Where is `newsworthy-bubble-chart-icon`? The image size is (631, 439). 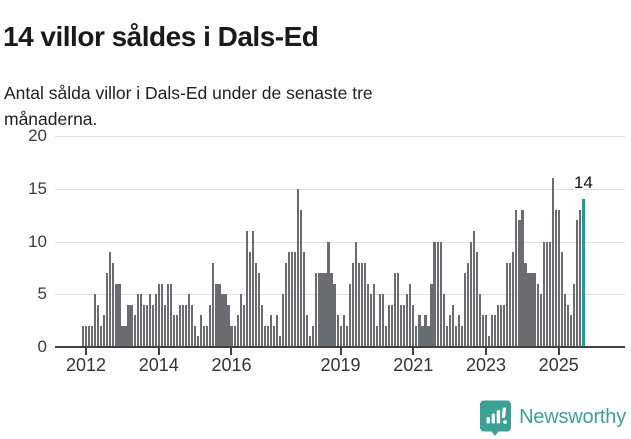
newsworthy-bubble-chart-icon is located at coordinates (495, 417).